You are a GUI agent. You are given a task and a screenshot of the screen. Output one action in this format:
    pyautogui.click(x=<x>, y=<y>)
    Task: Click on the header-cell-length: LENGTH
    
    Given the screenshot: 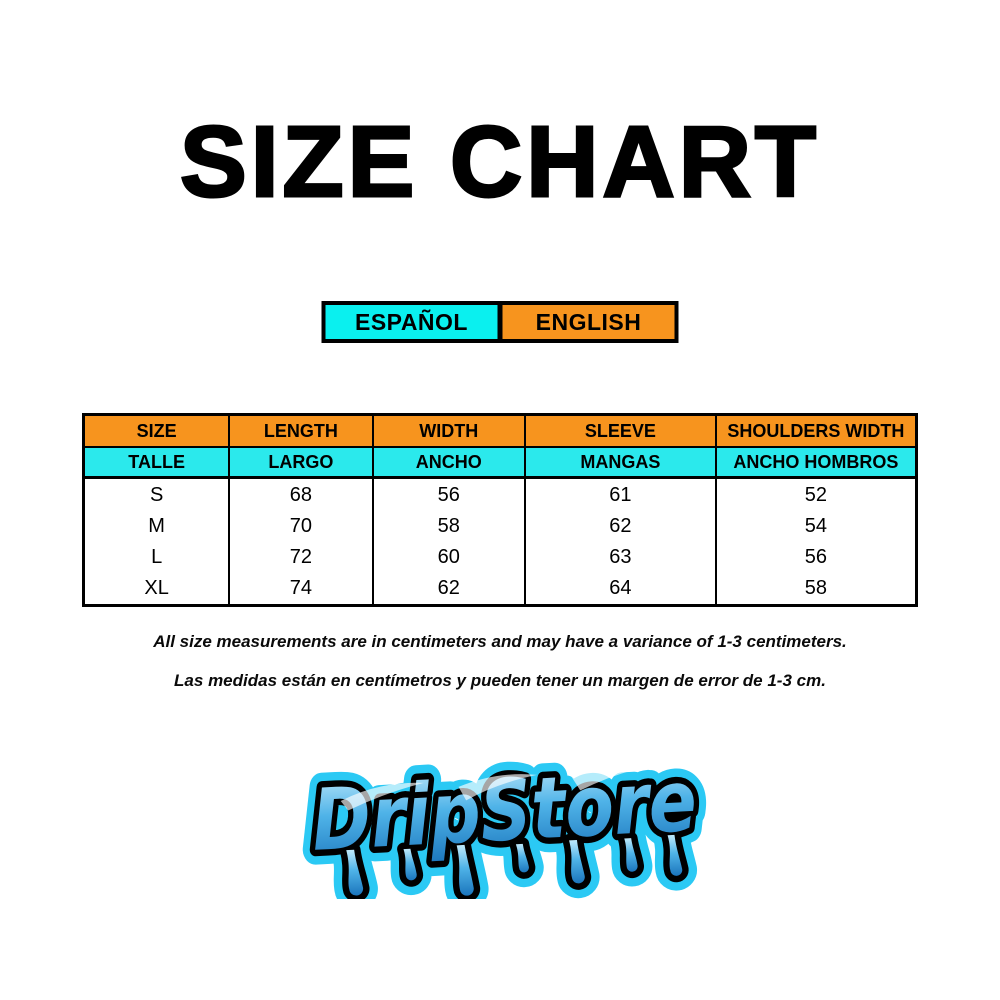 What is the action you would take?
    pyautogui.click(x=301, y=430)
    